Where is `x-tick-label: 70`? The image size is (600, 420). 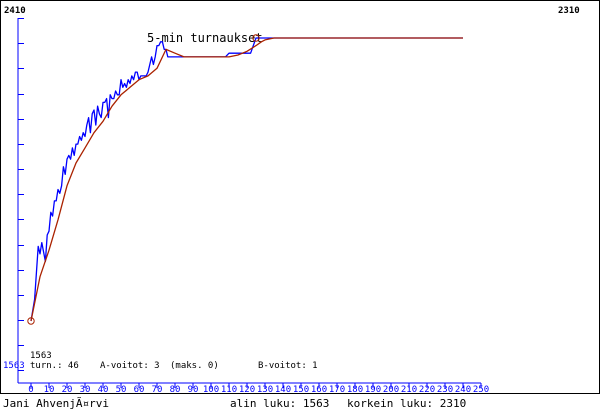
x-tick-label: 70 is located at coordinates (157, 390).